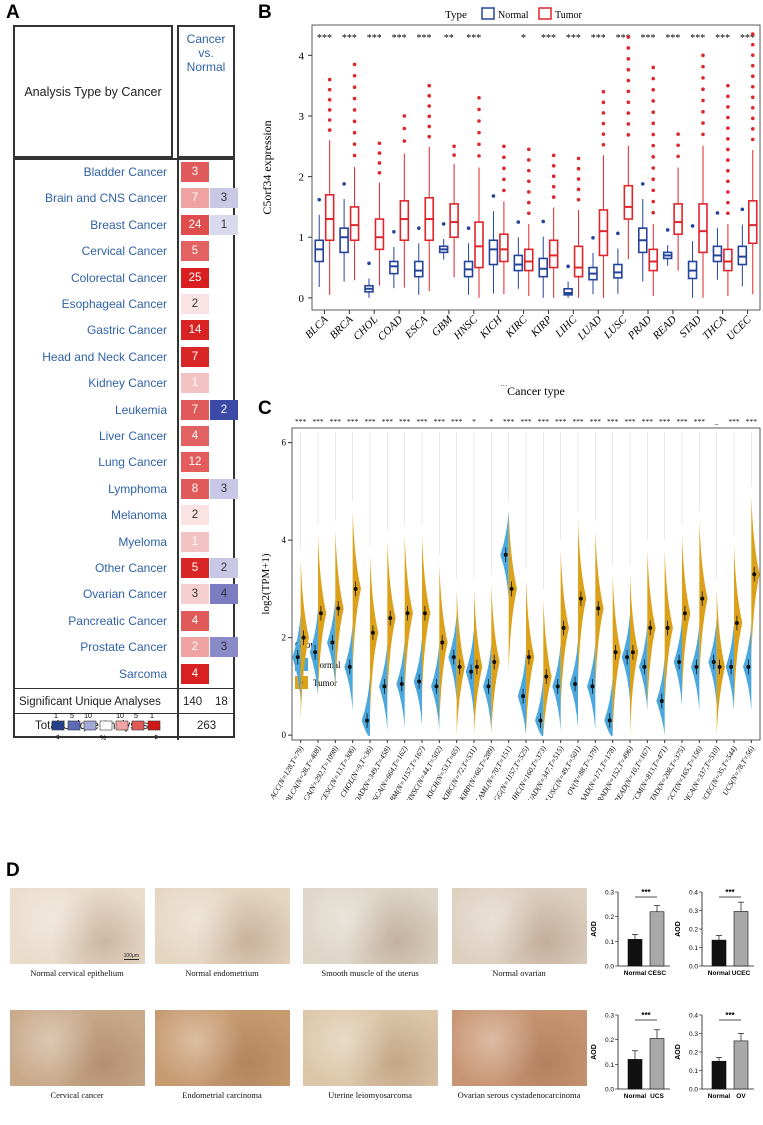 This screenshot has width=763, height=1125. What do you see at coordinates (195, 277) in the screenshot?
I see `up-count-cell: 25` at bounding box center [195, 277].